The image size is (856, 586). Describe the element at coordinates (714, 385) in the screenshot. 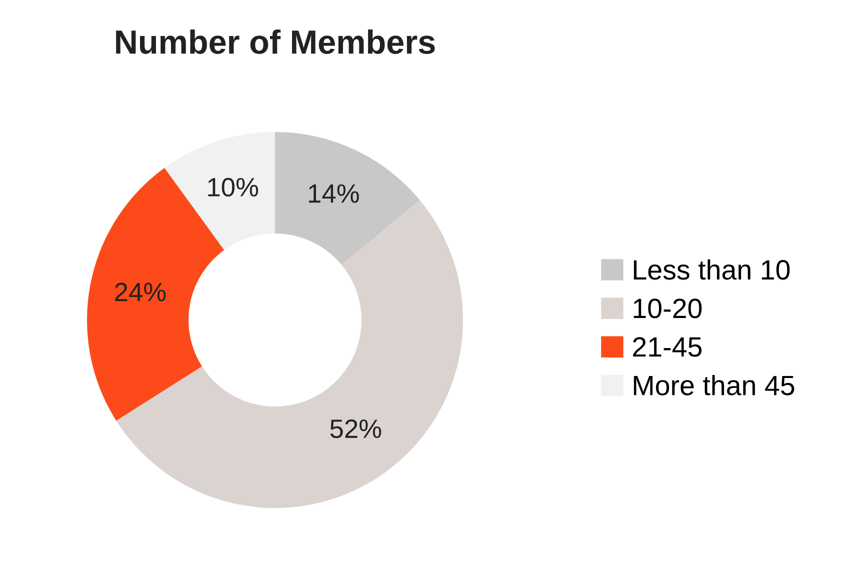

I see `legend-label: More than 45` at that location.